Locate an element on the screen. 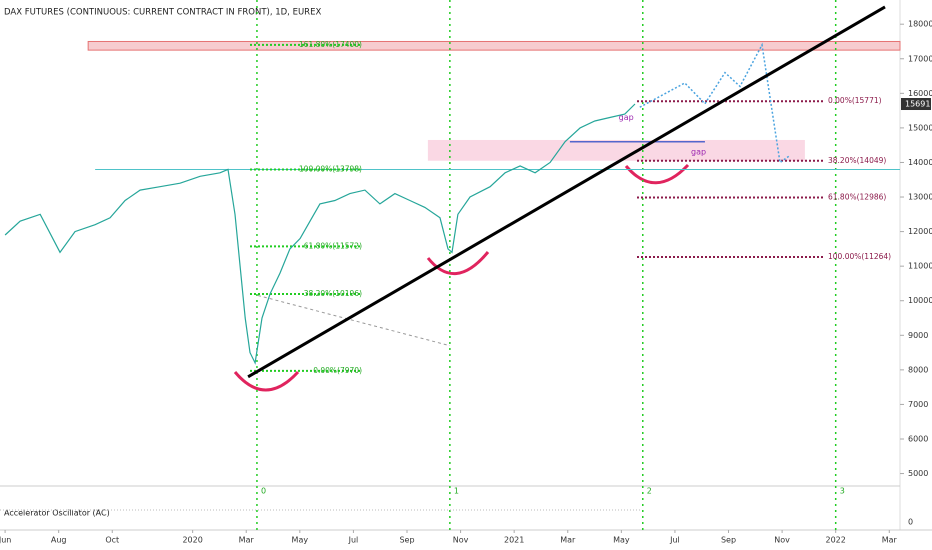 The image size is (932, 550). cycle-label: 0 is located at coordinates (263, 491).